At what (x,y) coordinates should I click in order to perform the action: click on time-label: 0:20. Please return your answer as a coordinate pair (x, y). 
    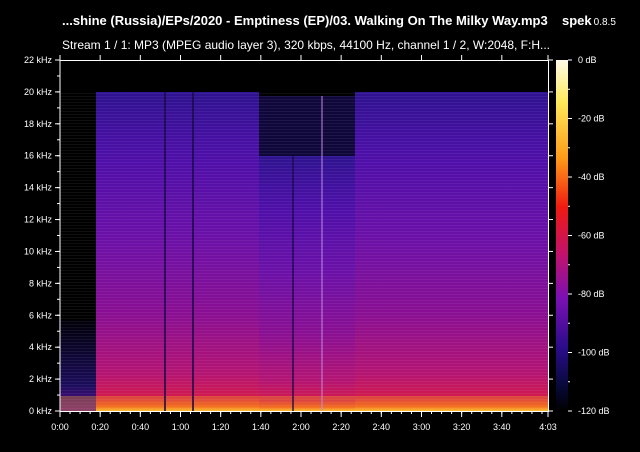
    Looking at the image, I should click on (100, 427).